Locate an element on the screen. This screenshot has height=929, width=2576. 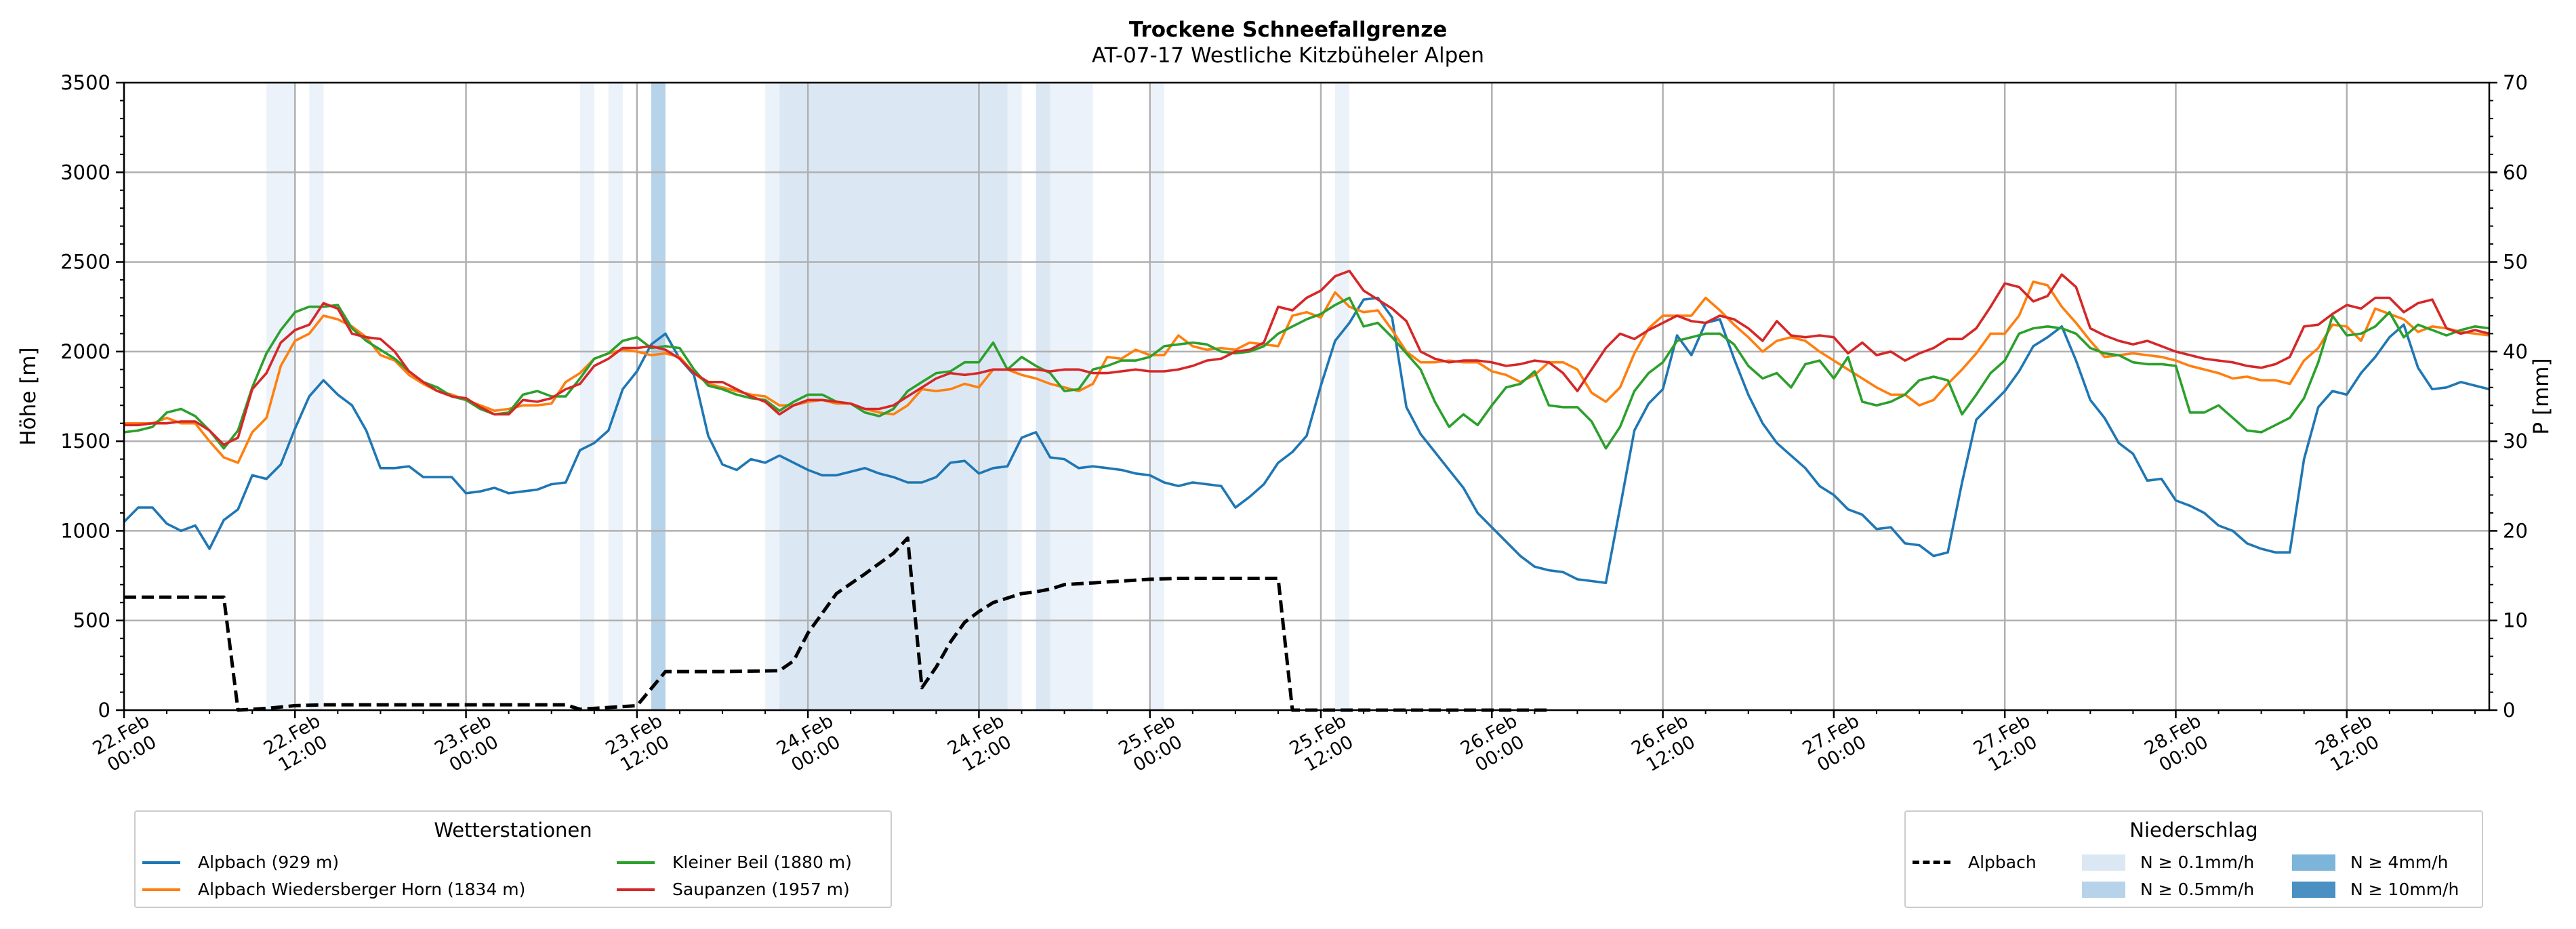
y-tick-label: 3500 is located at coordinates (85, 82).